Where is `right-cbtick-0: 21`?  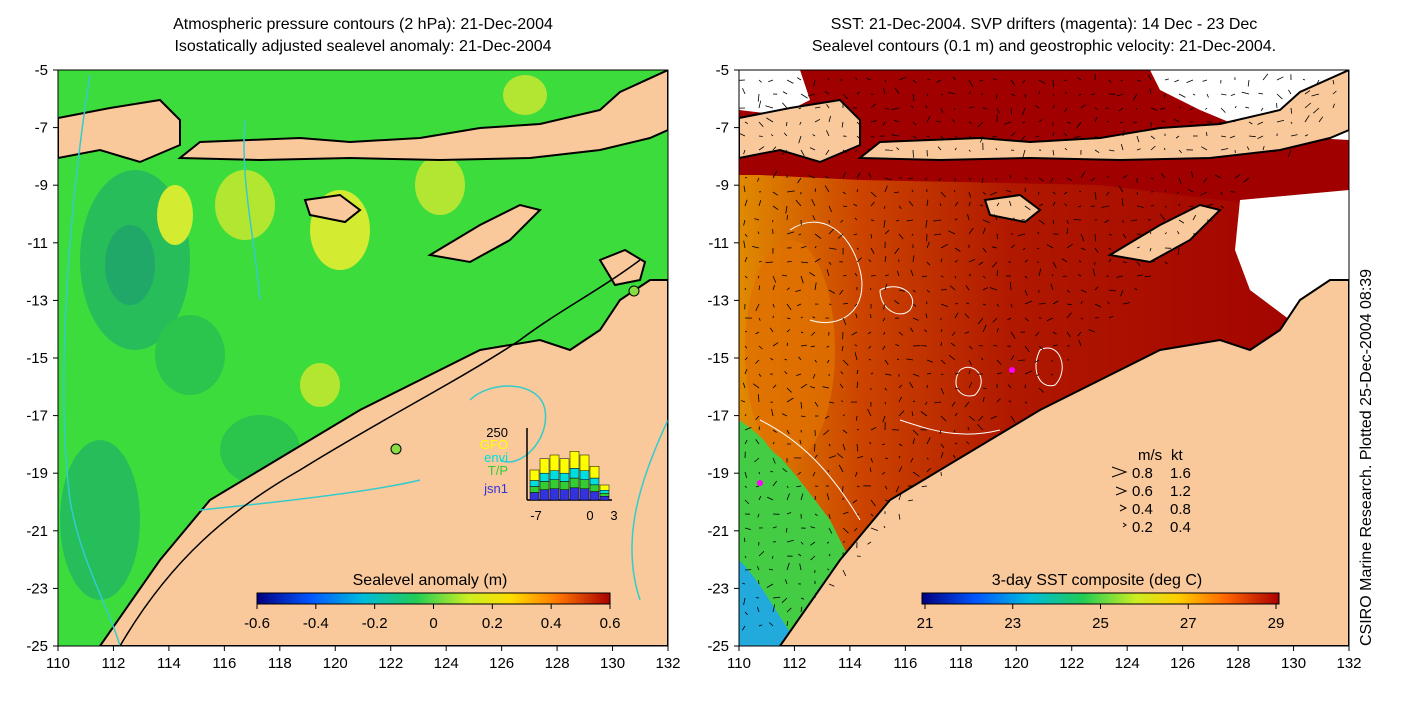 right-cbtick-0: 21 is located at coordinates (925, 623).